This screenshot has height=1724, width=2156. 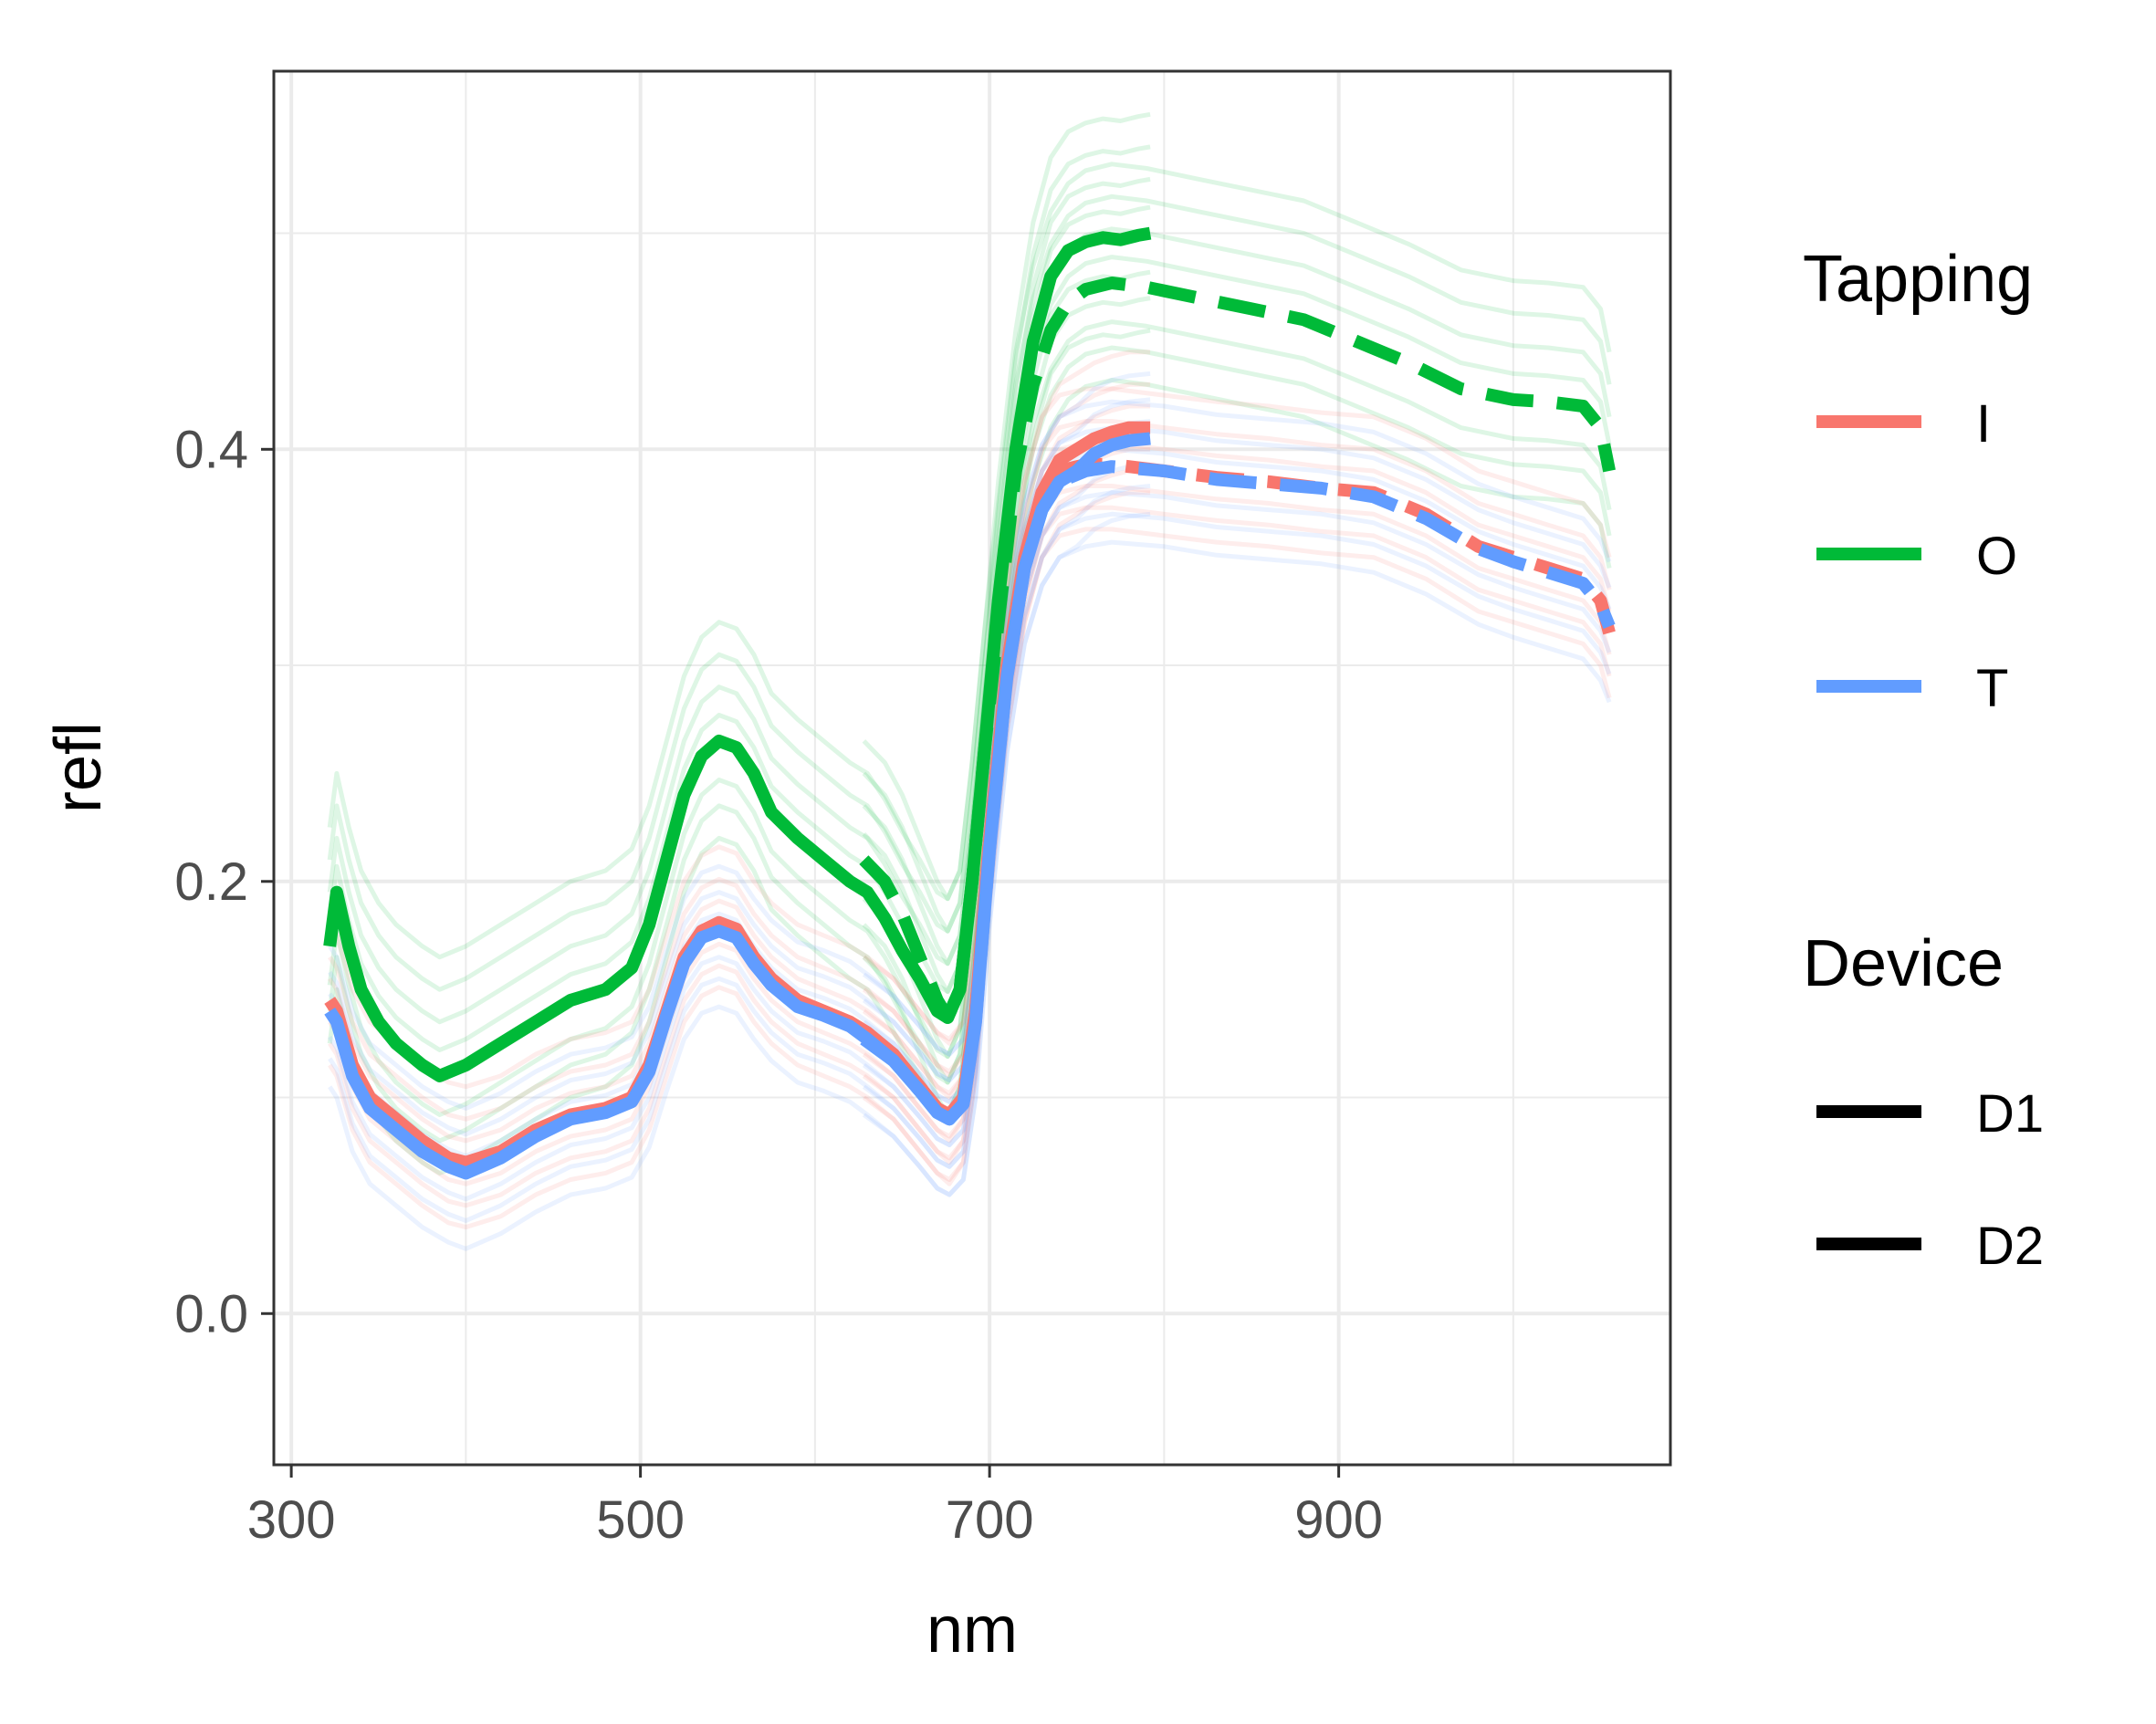 What do you see at coordinates (1904, 963) in the screenshot?
I see `legend-title-device: Device` at bounding box center [1904, 963].